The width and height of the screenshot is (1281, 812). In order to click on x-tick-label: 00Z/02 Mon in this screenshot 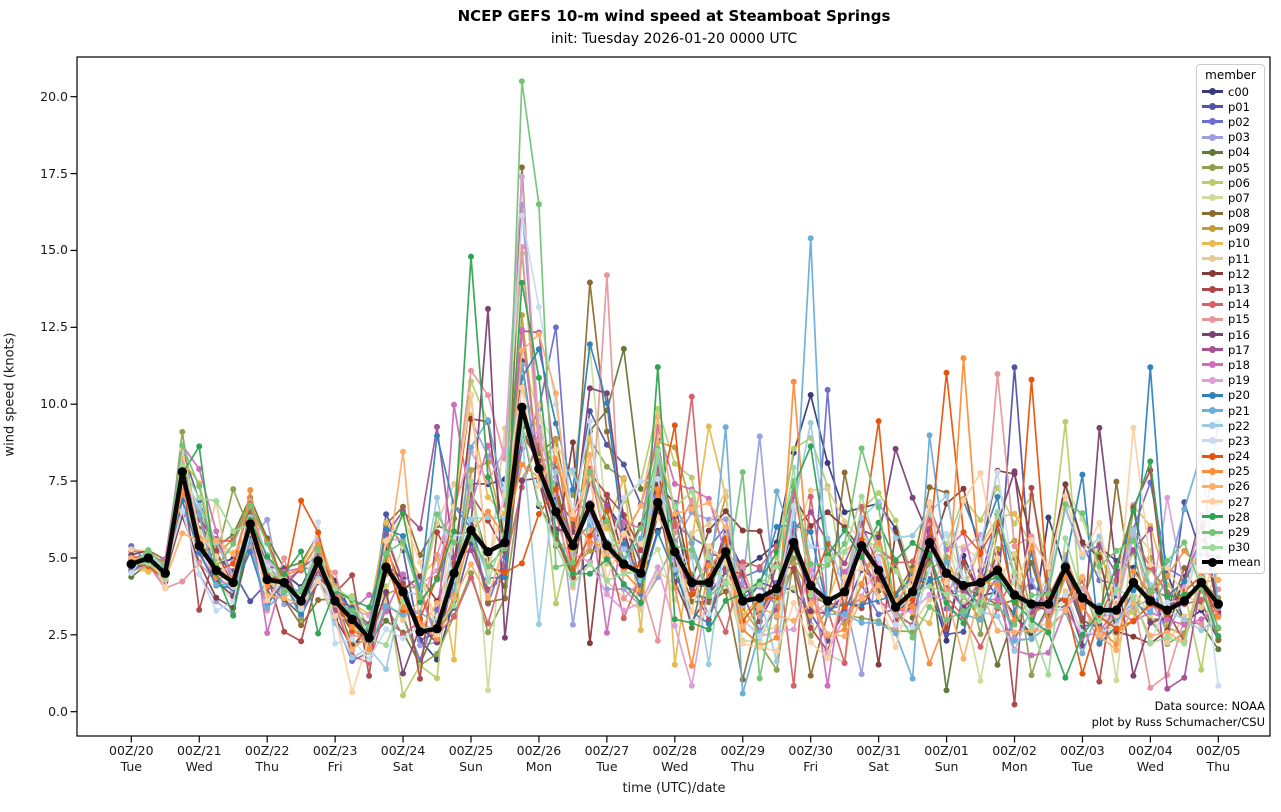, I will do `click(1014, 758)`.